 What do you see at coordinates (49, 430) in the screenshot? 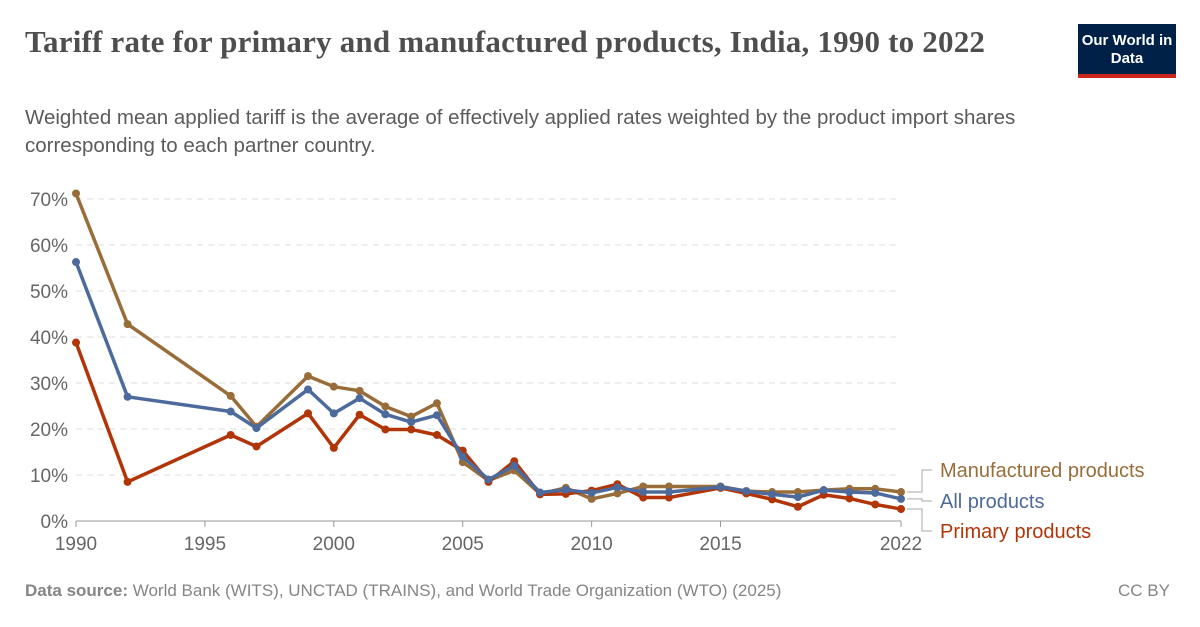
I see `y-tick-label: 20%` at bounding box center [49, 430].